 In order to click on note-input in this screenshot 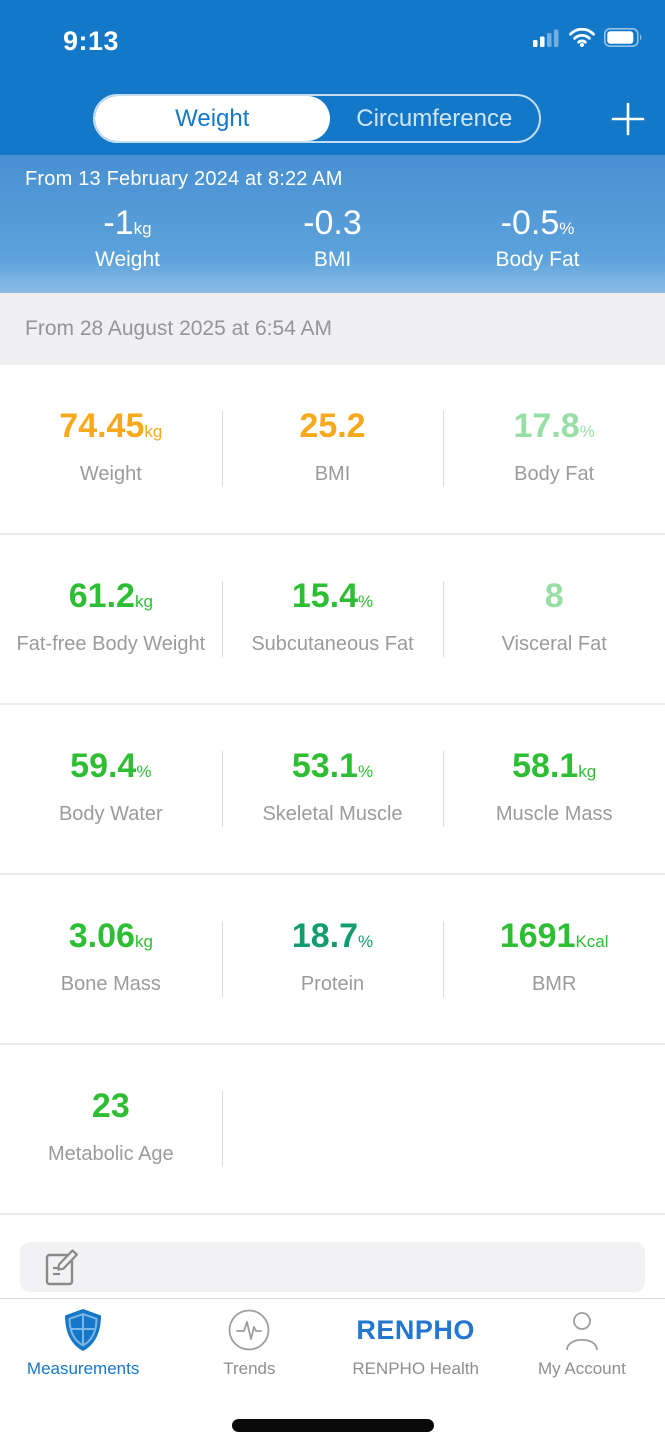, I will do `click(332, 1267)`.